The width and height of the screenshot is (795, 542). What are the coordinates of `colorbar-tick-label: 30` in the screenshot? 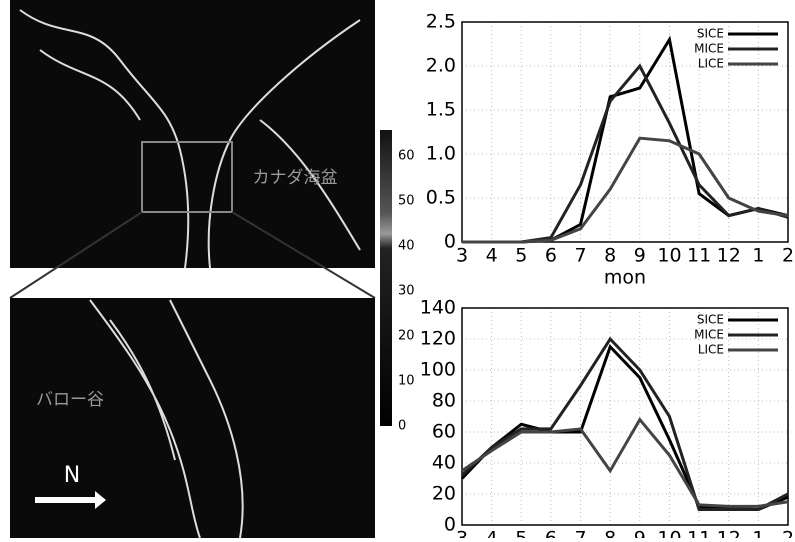 It's located at (406, 291).